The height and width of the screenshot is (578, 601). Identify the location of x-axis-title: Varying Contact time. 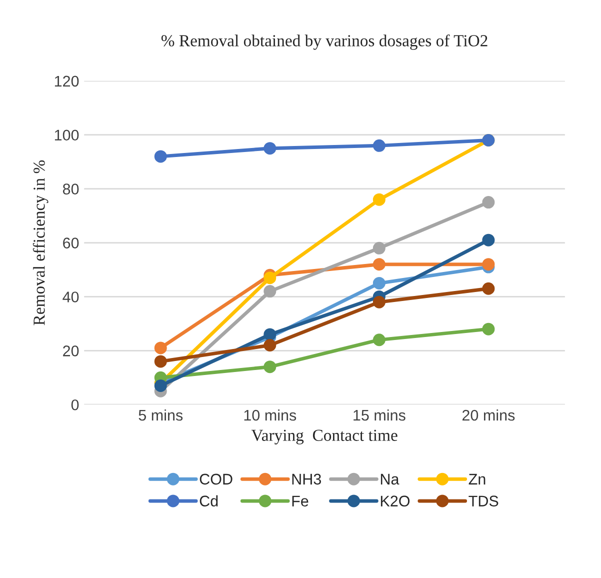
(324, 437).